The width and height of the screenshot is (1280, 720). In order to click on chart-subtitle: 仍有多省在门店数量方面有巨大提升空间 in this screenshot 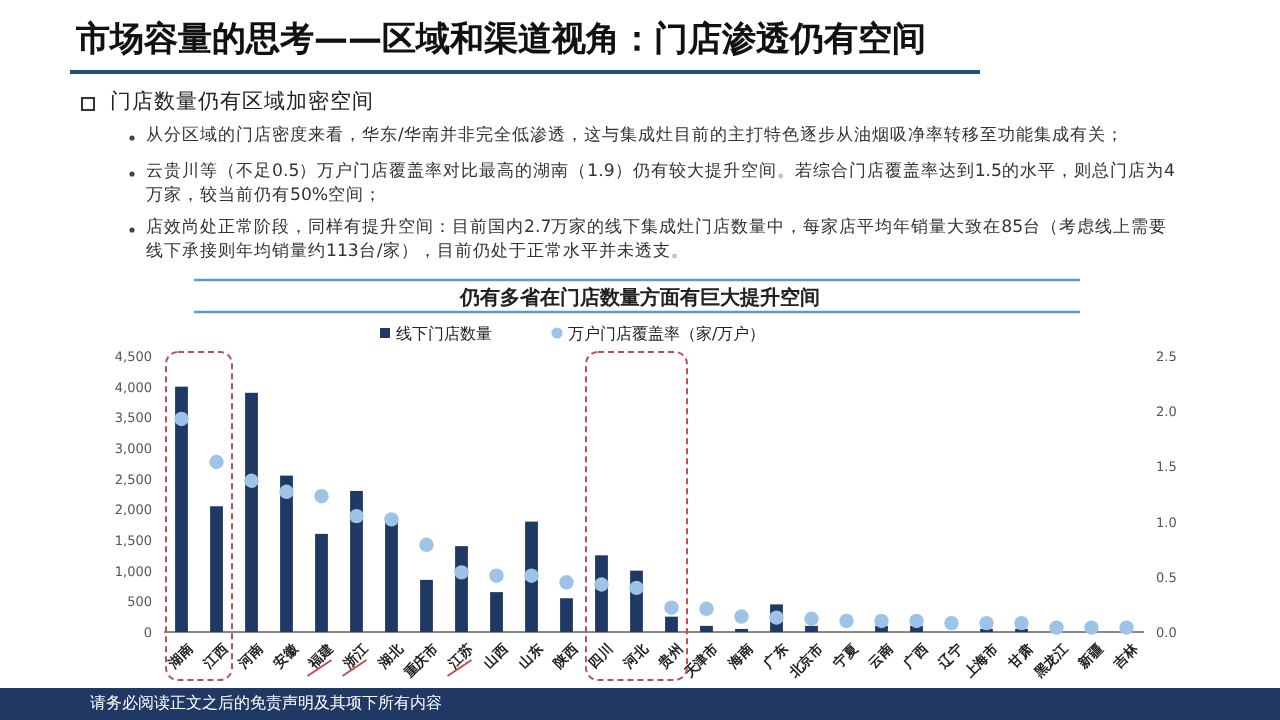, I will do `click(639, 298)`.